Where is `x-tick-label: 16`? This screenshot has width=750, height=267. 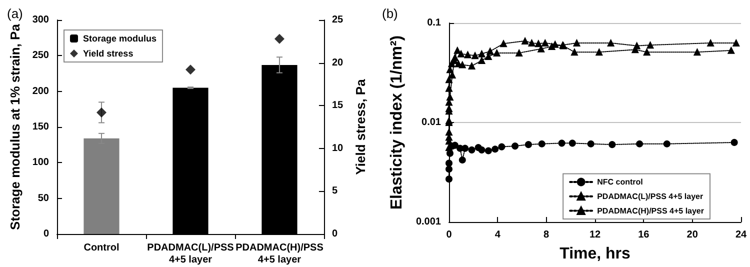 x-tick-label: 16 is located at coordinates (644, 235).